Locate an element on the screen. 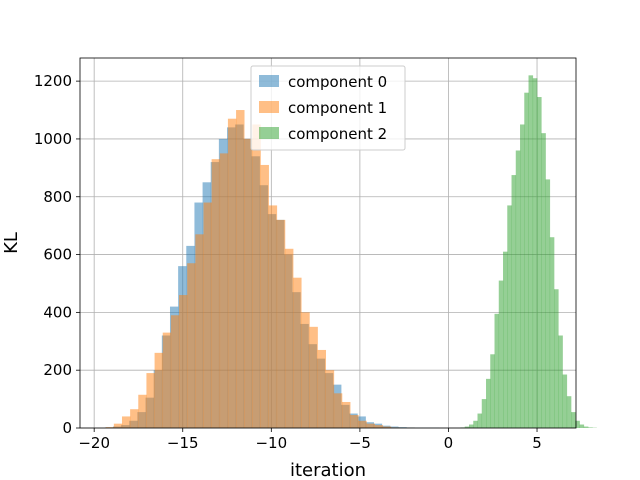 The height and width of the screenshot is (480, 640). legend-box is located at coordinates (328, 108).